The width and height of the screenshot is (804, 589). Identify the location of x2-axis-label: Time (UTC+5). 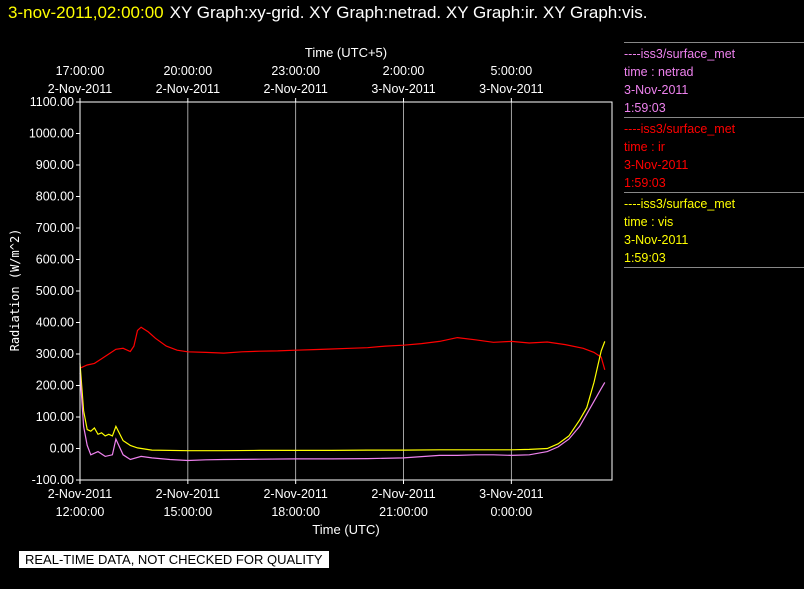
(346, 52).